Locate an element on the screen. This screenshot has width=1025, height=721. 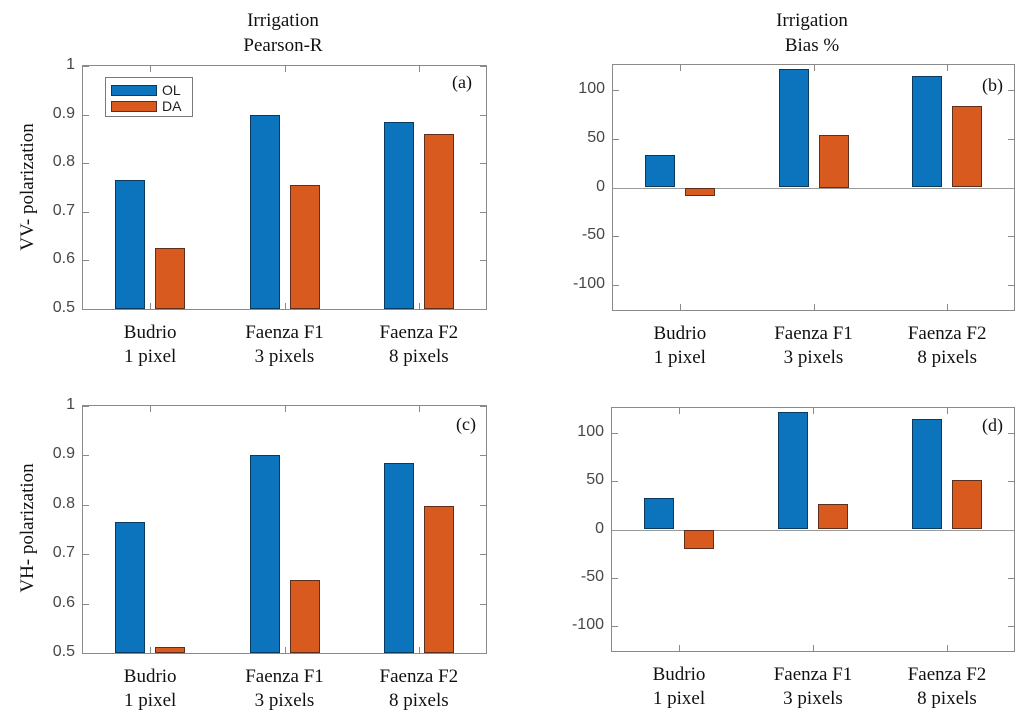
panel-label-d: (d) is located at coordinates (992, 425).